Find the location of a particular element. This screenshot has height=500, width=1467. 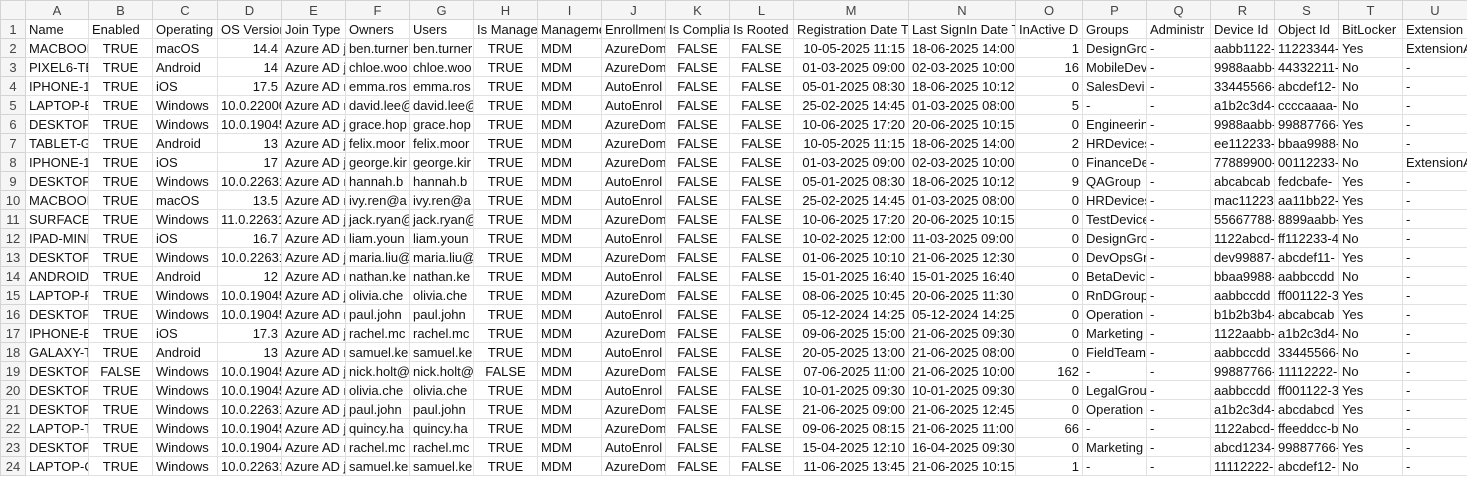

cell-N: 01-03-2025 08:00 is located at coordinates (962, 105).